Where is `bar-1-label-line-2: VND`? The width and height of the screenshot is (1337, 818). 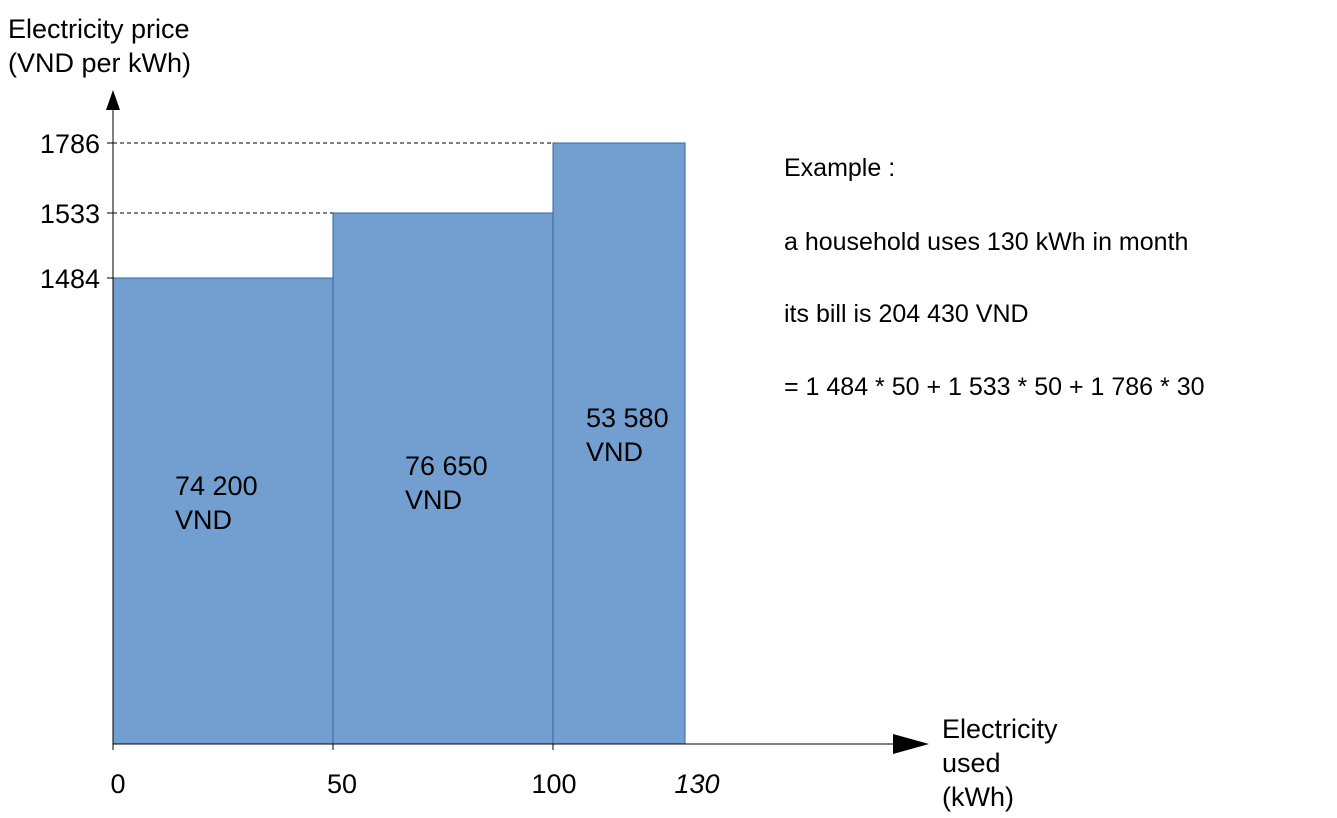 bar-1-label-line-2: VND is located at coordinates (203, 520).